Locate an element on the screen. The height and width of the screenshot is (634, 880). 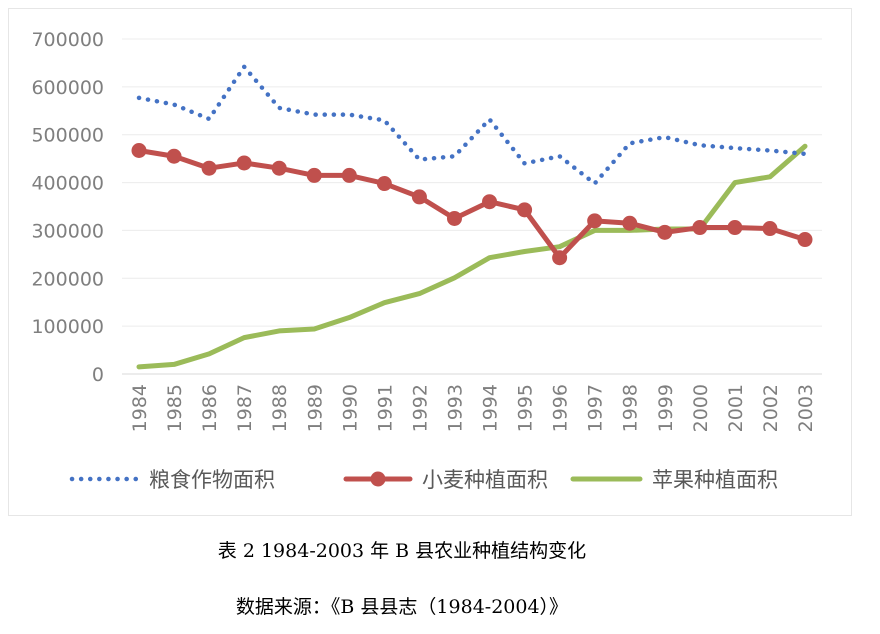
legend-entry-2: 苹果种植面积 is located at coordinates (674, 480).